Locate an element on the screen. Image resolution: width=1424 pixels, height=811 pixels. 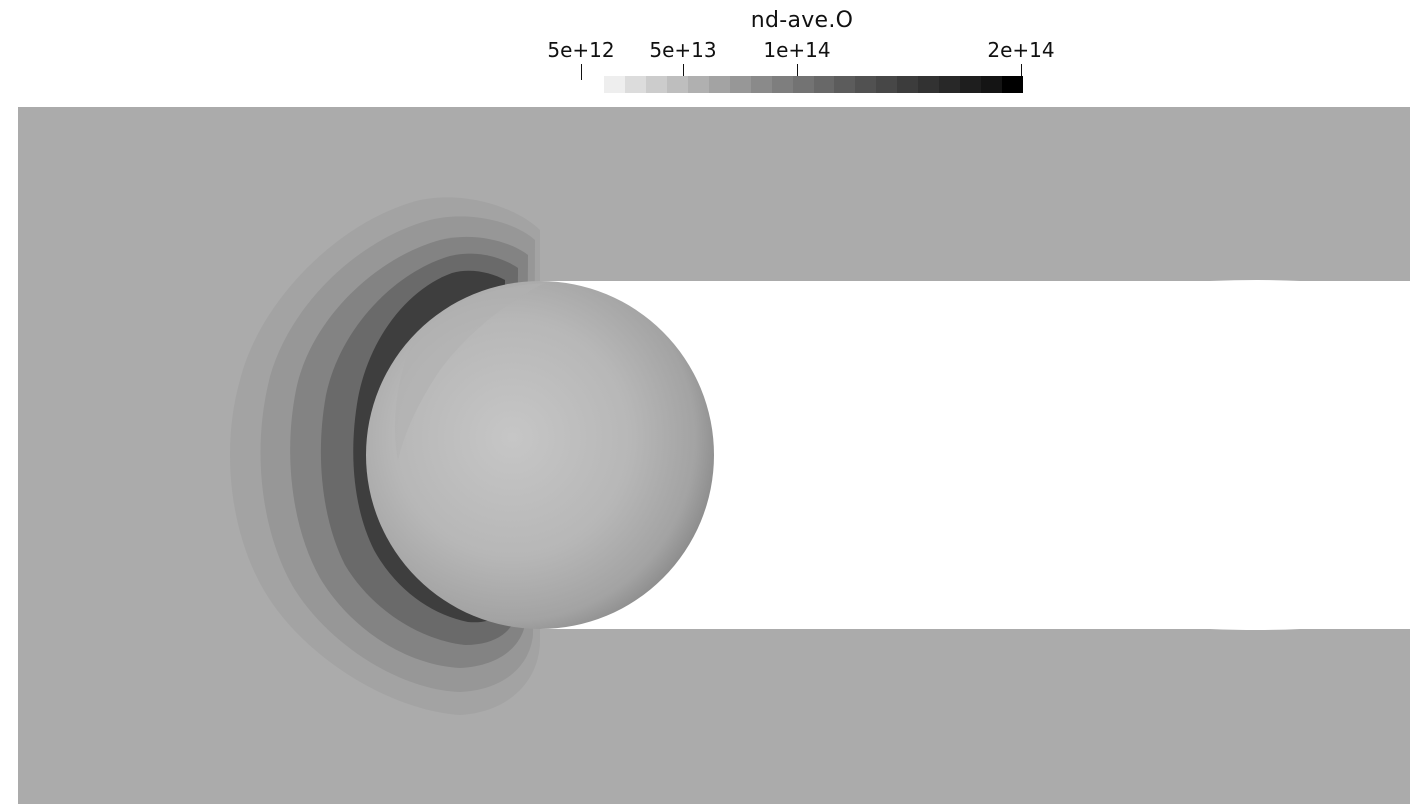
tick-mark-5e13 is located at coordinates (683, 72).